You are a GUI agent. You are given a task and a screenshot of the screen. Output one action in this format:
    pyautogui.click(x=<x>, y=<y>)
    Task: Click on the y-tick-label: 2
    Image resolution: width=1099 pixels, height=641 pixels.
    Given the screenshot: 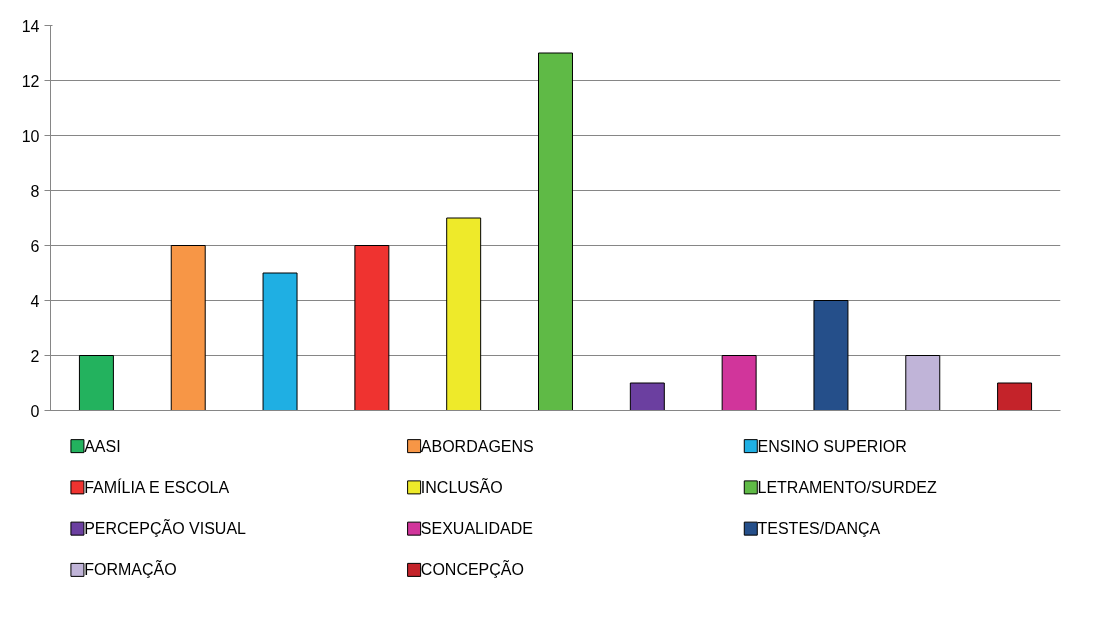 What is the action you would take?
    pyautogui.click(x=35, y=356)
    